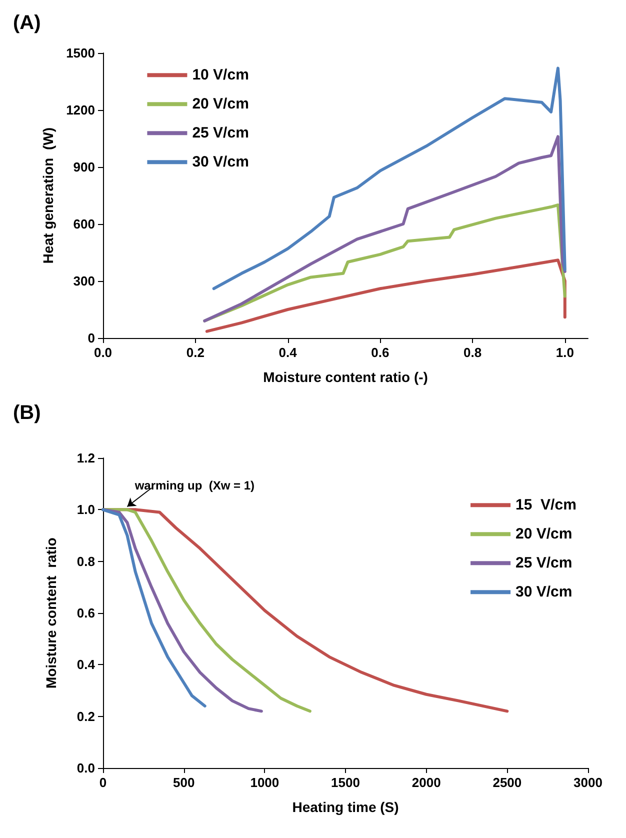  I want to click on x-tick-label: 0.6, so click(380, 352).